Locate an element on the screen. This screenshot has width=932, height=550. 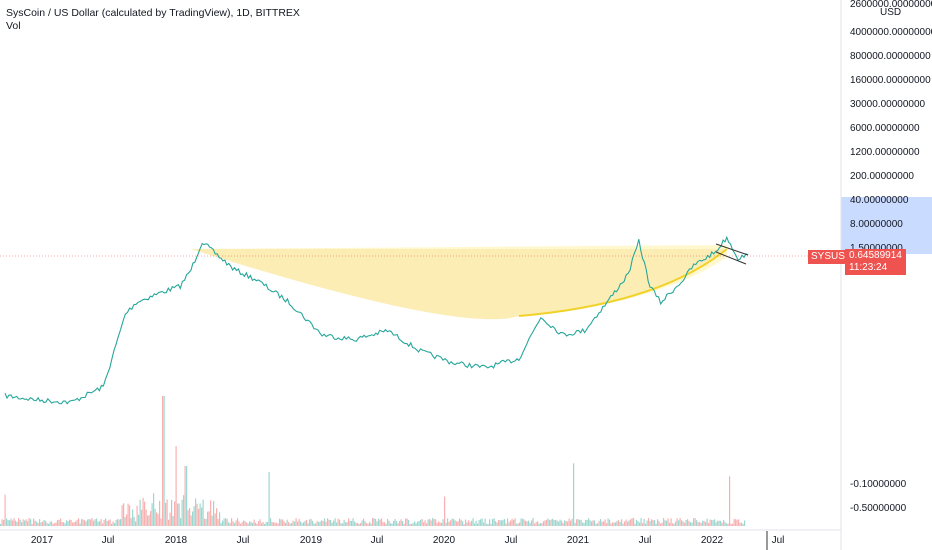
cup-pattern-top is located at coordinates (459, 282).